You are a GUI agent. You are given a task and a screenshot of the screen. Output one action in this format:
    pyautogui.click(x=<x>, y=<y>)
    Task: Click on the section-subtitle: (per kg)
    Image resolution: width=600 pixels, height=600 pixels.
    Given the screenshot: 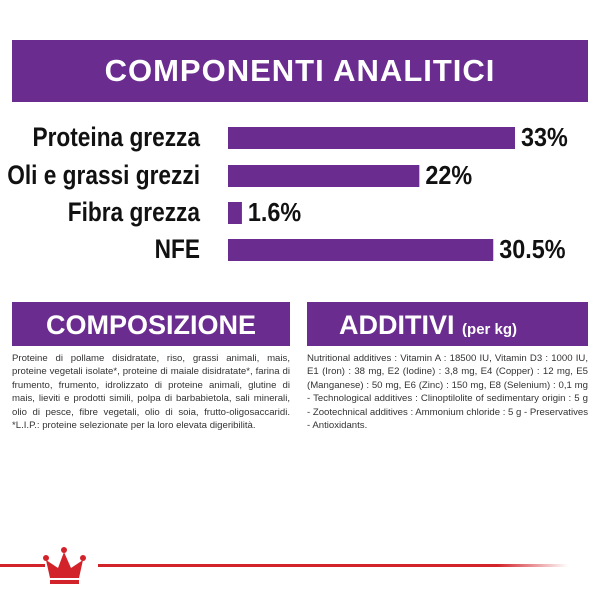 What is the action you would take?
    pyautogui.click(x=490, y=329)
    